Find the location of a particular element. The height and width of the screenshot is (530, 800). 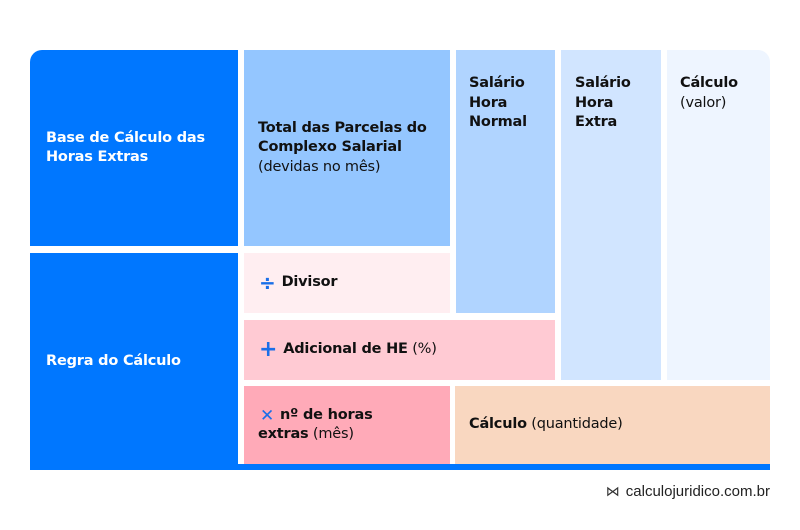

plus-icon: + is located at coordinates (268, 349).